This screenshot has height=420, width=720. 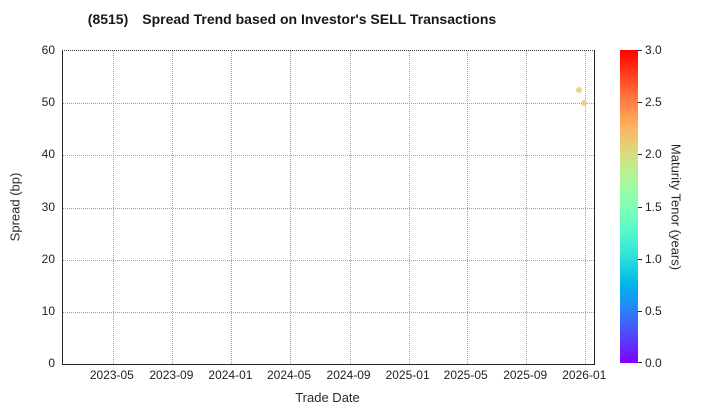 What do you see at coordinates (584, 375) in the screenshot?
I see `x-tick-label: 2026-01` at bounding box center [584, 375].